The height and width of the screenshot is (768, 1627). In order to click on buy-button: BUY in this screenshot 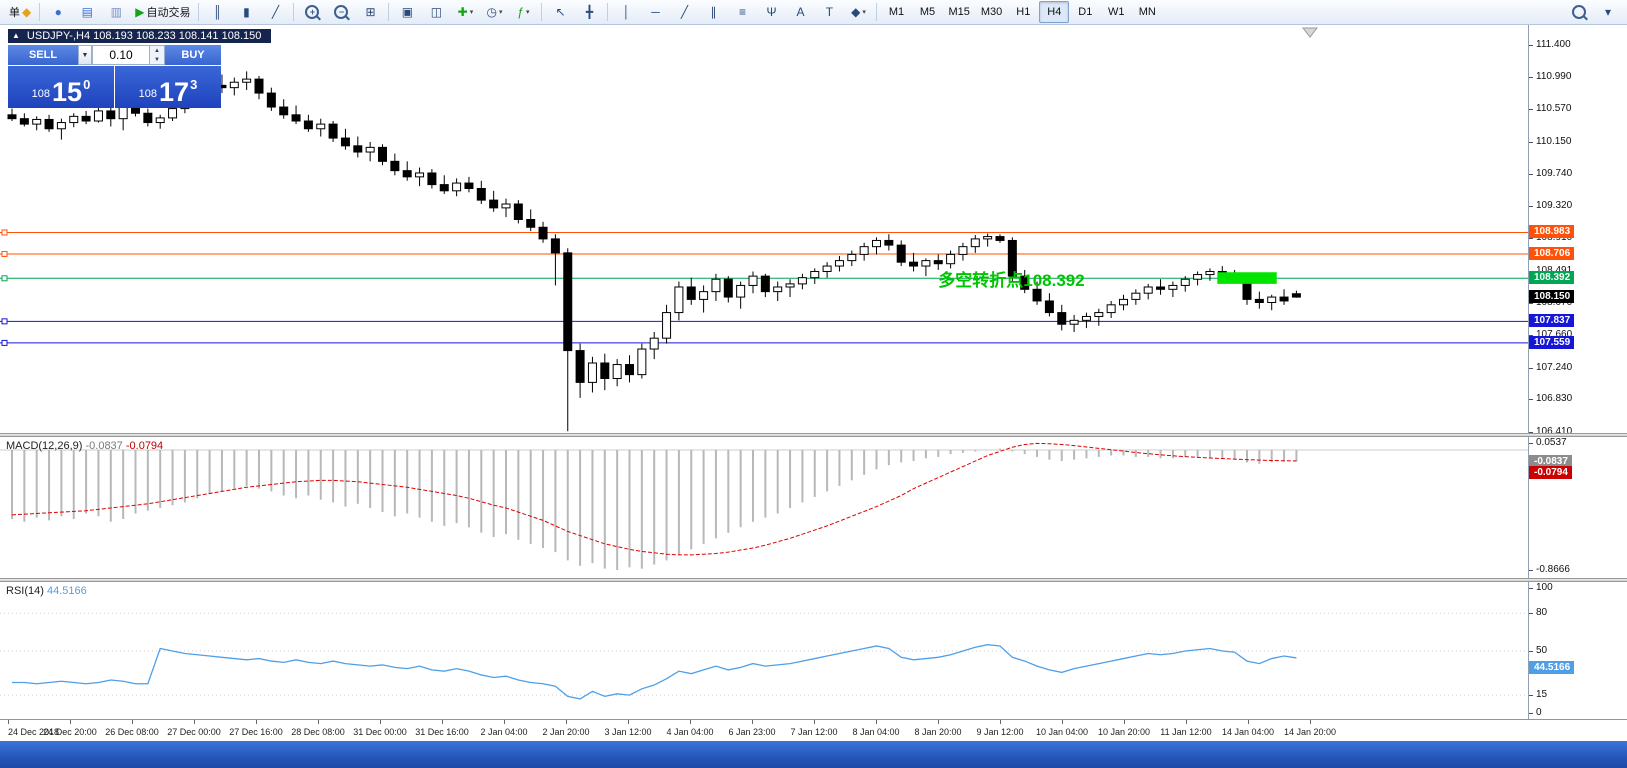, I will do `click(193, 55)`.